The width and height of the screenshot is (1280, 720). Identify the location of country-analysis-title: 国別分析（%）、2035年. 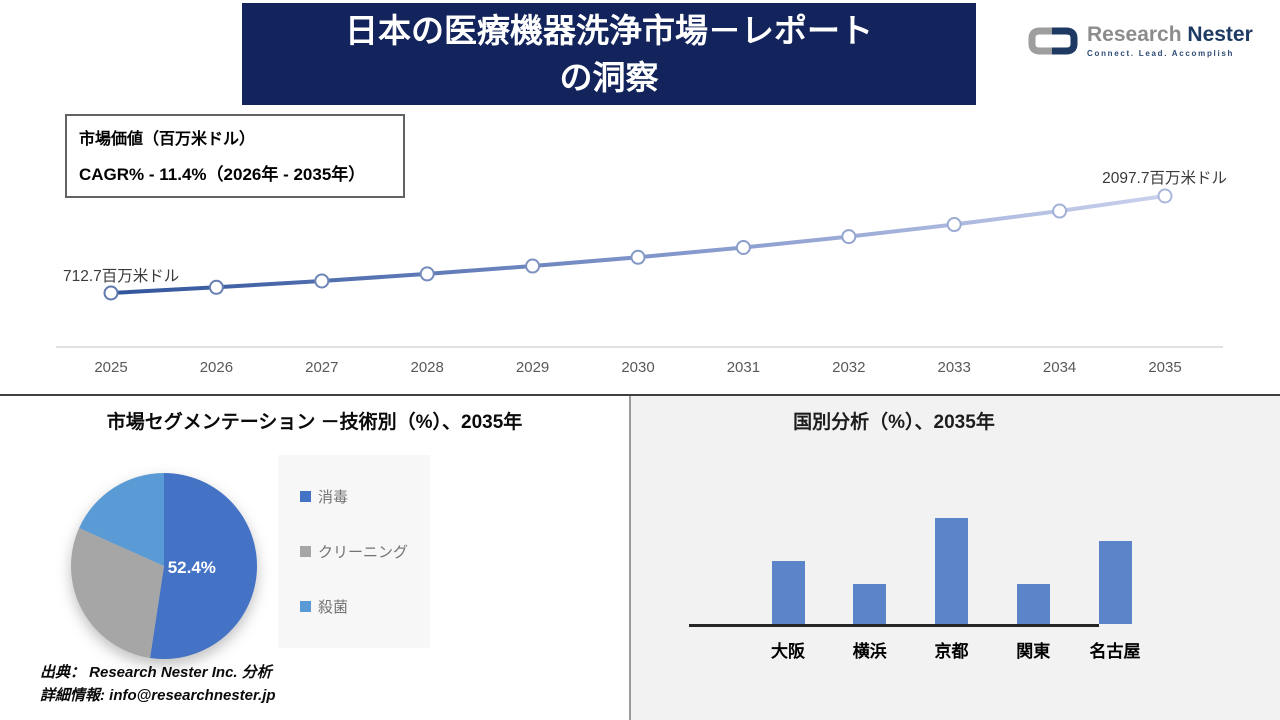
(894, 422).